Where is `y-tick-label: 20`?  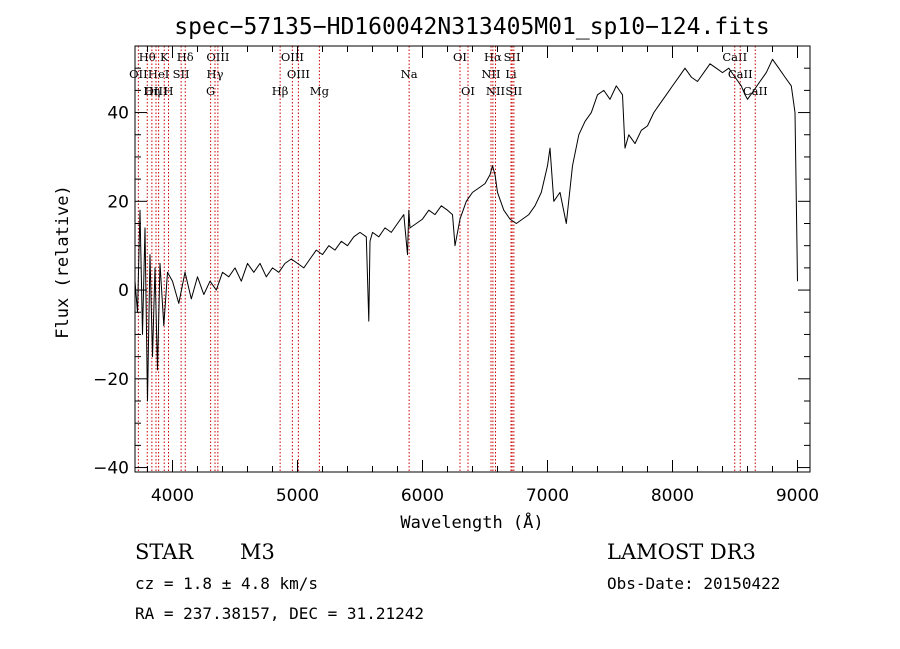
y-tick-label: 20 is located at coordinates (118, 202).